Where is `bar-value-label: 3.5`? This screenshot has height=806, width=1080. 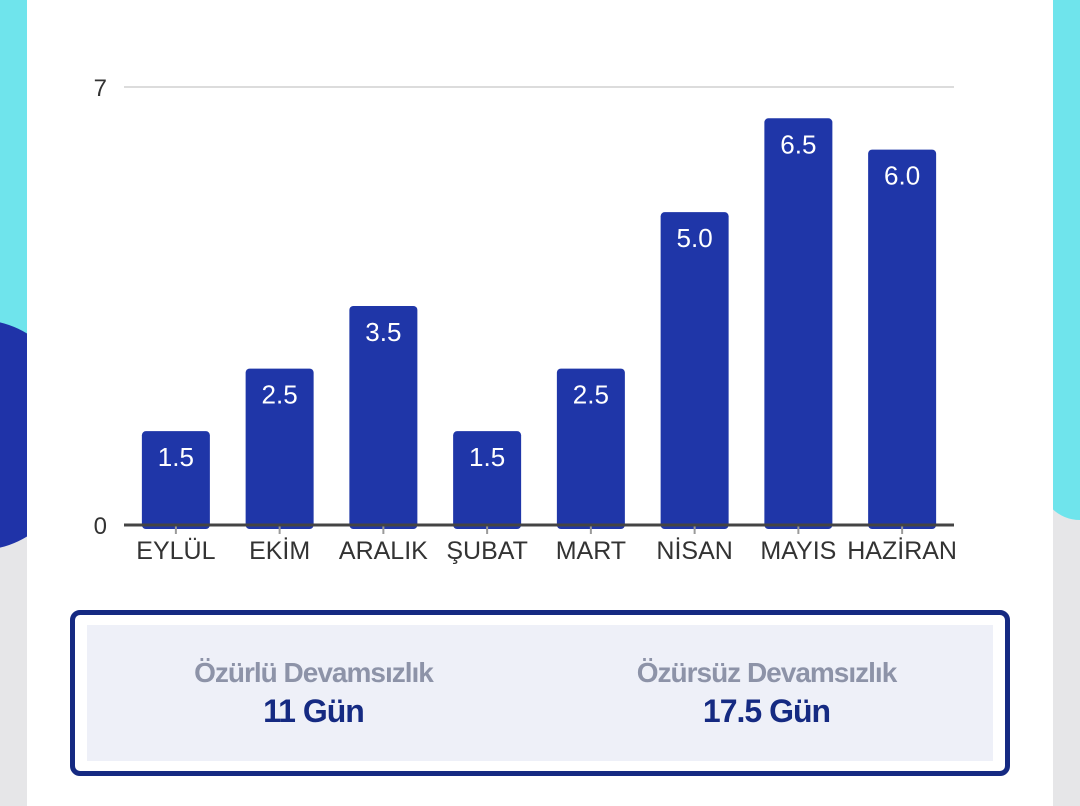
bar-value-label: 3.5 is located at coordinates (383, 332).